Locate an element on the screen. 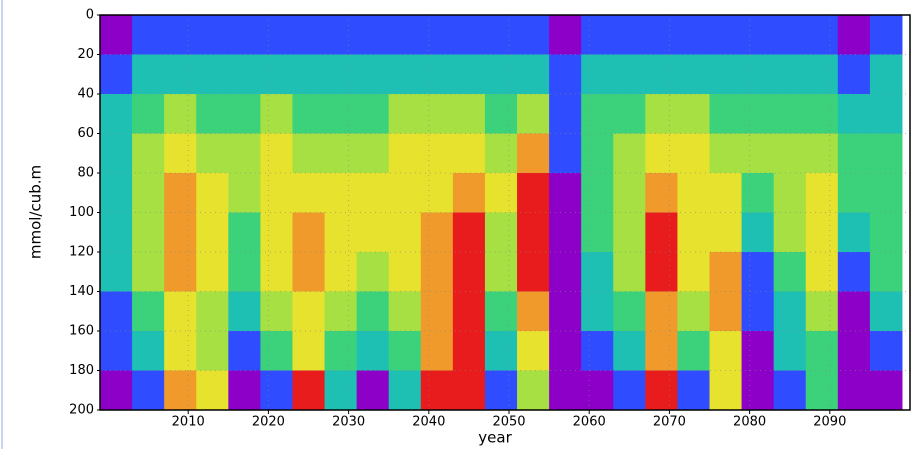  x-tick-label: 2050 is located at coordinates (508, 422).